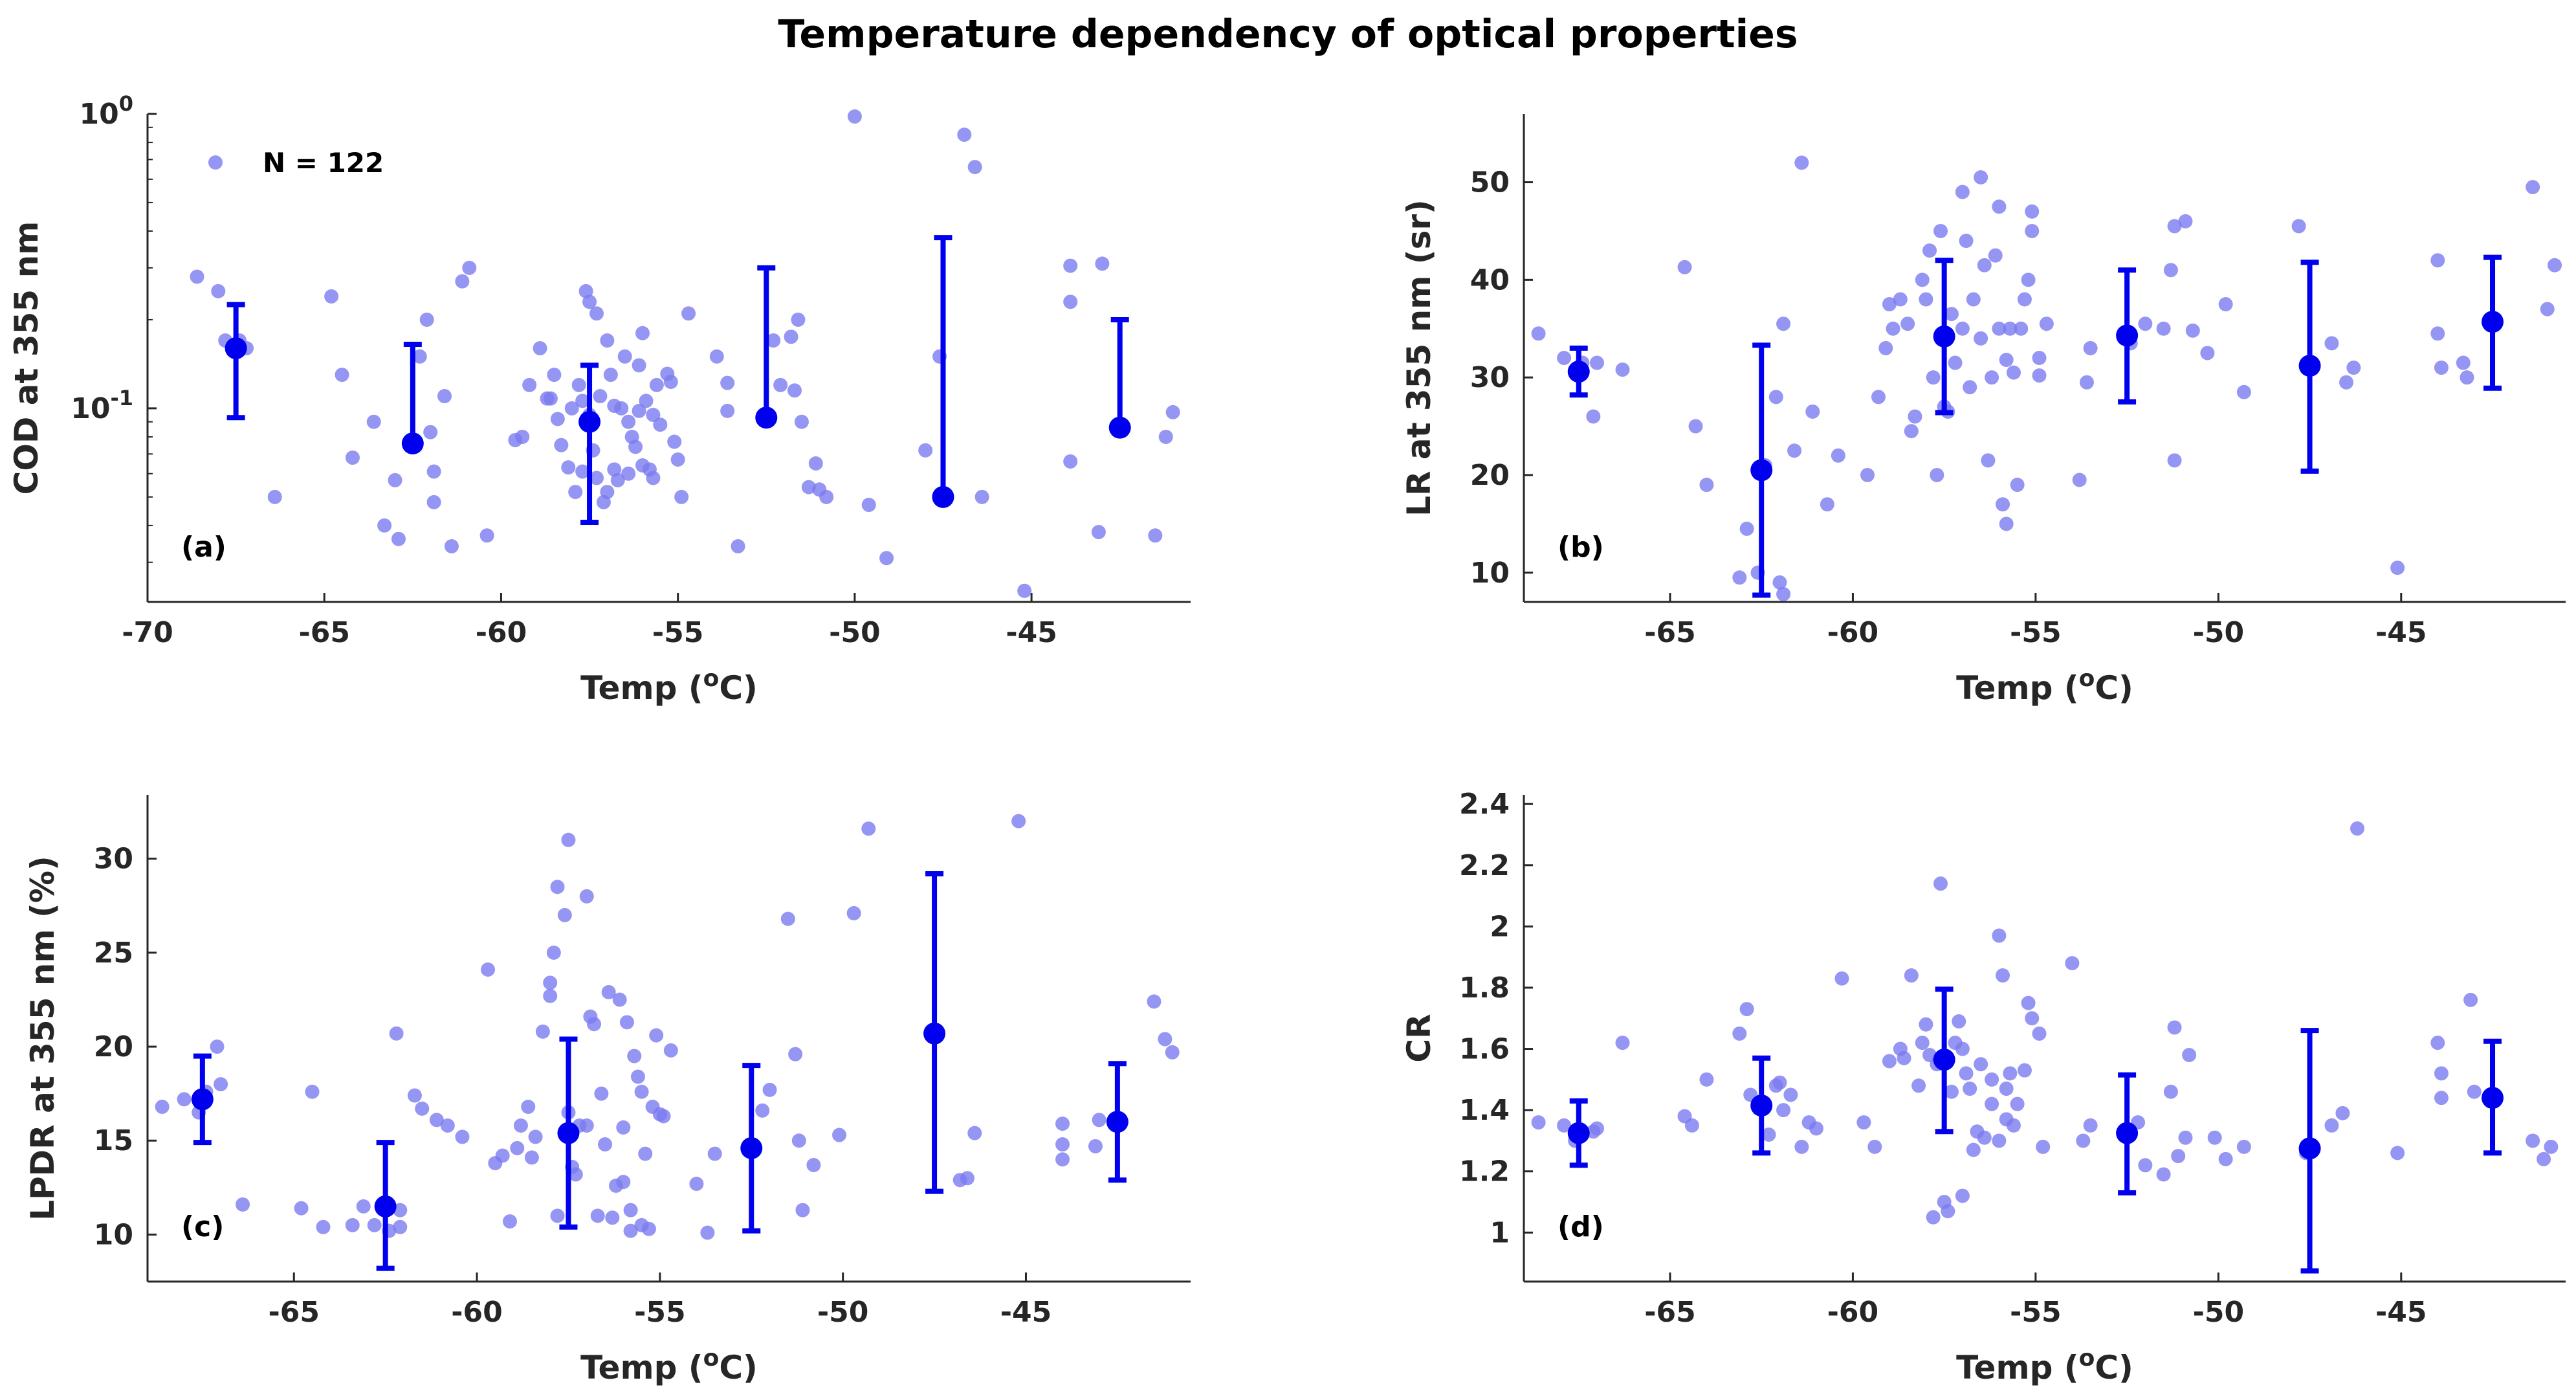  I want to click on y-tick-label: 30, so click(113, 859).